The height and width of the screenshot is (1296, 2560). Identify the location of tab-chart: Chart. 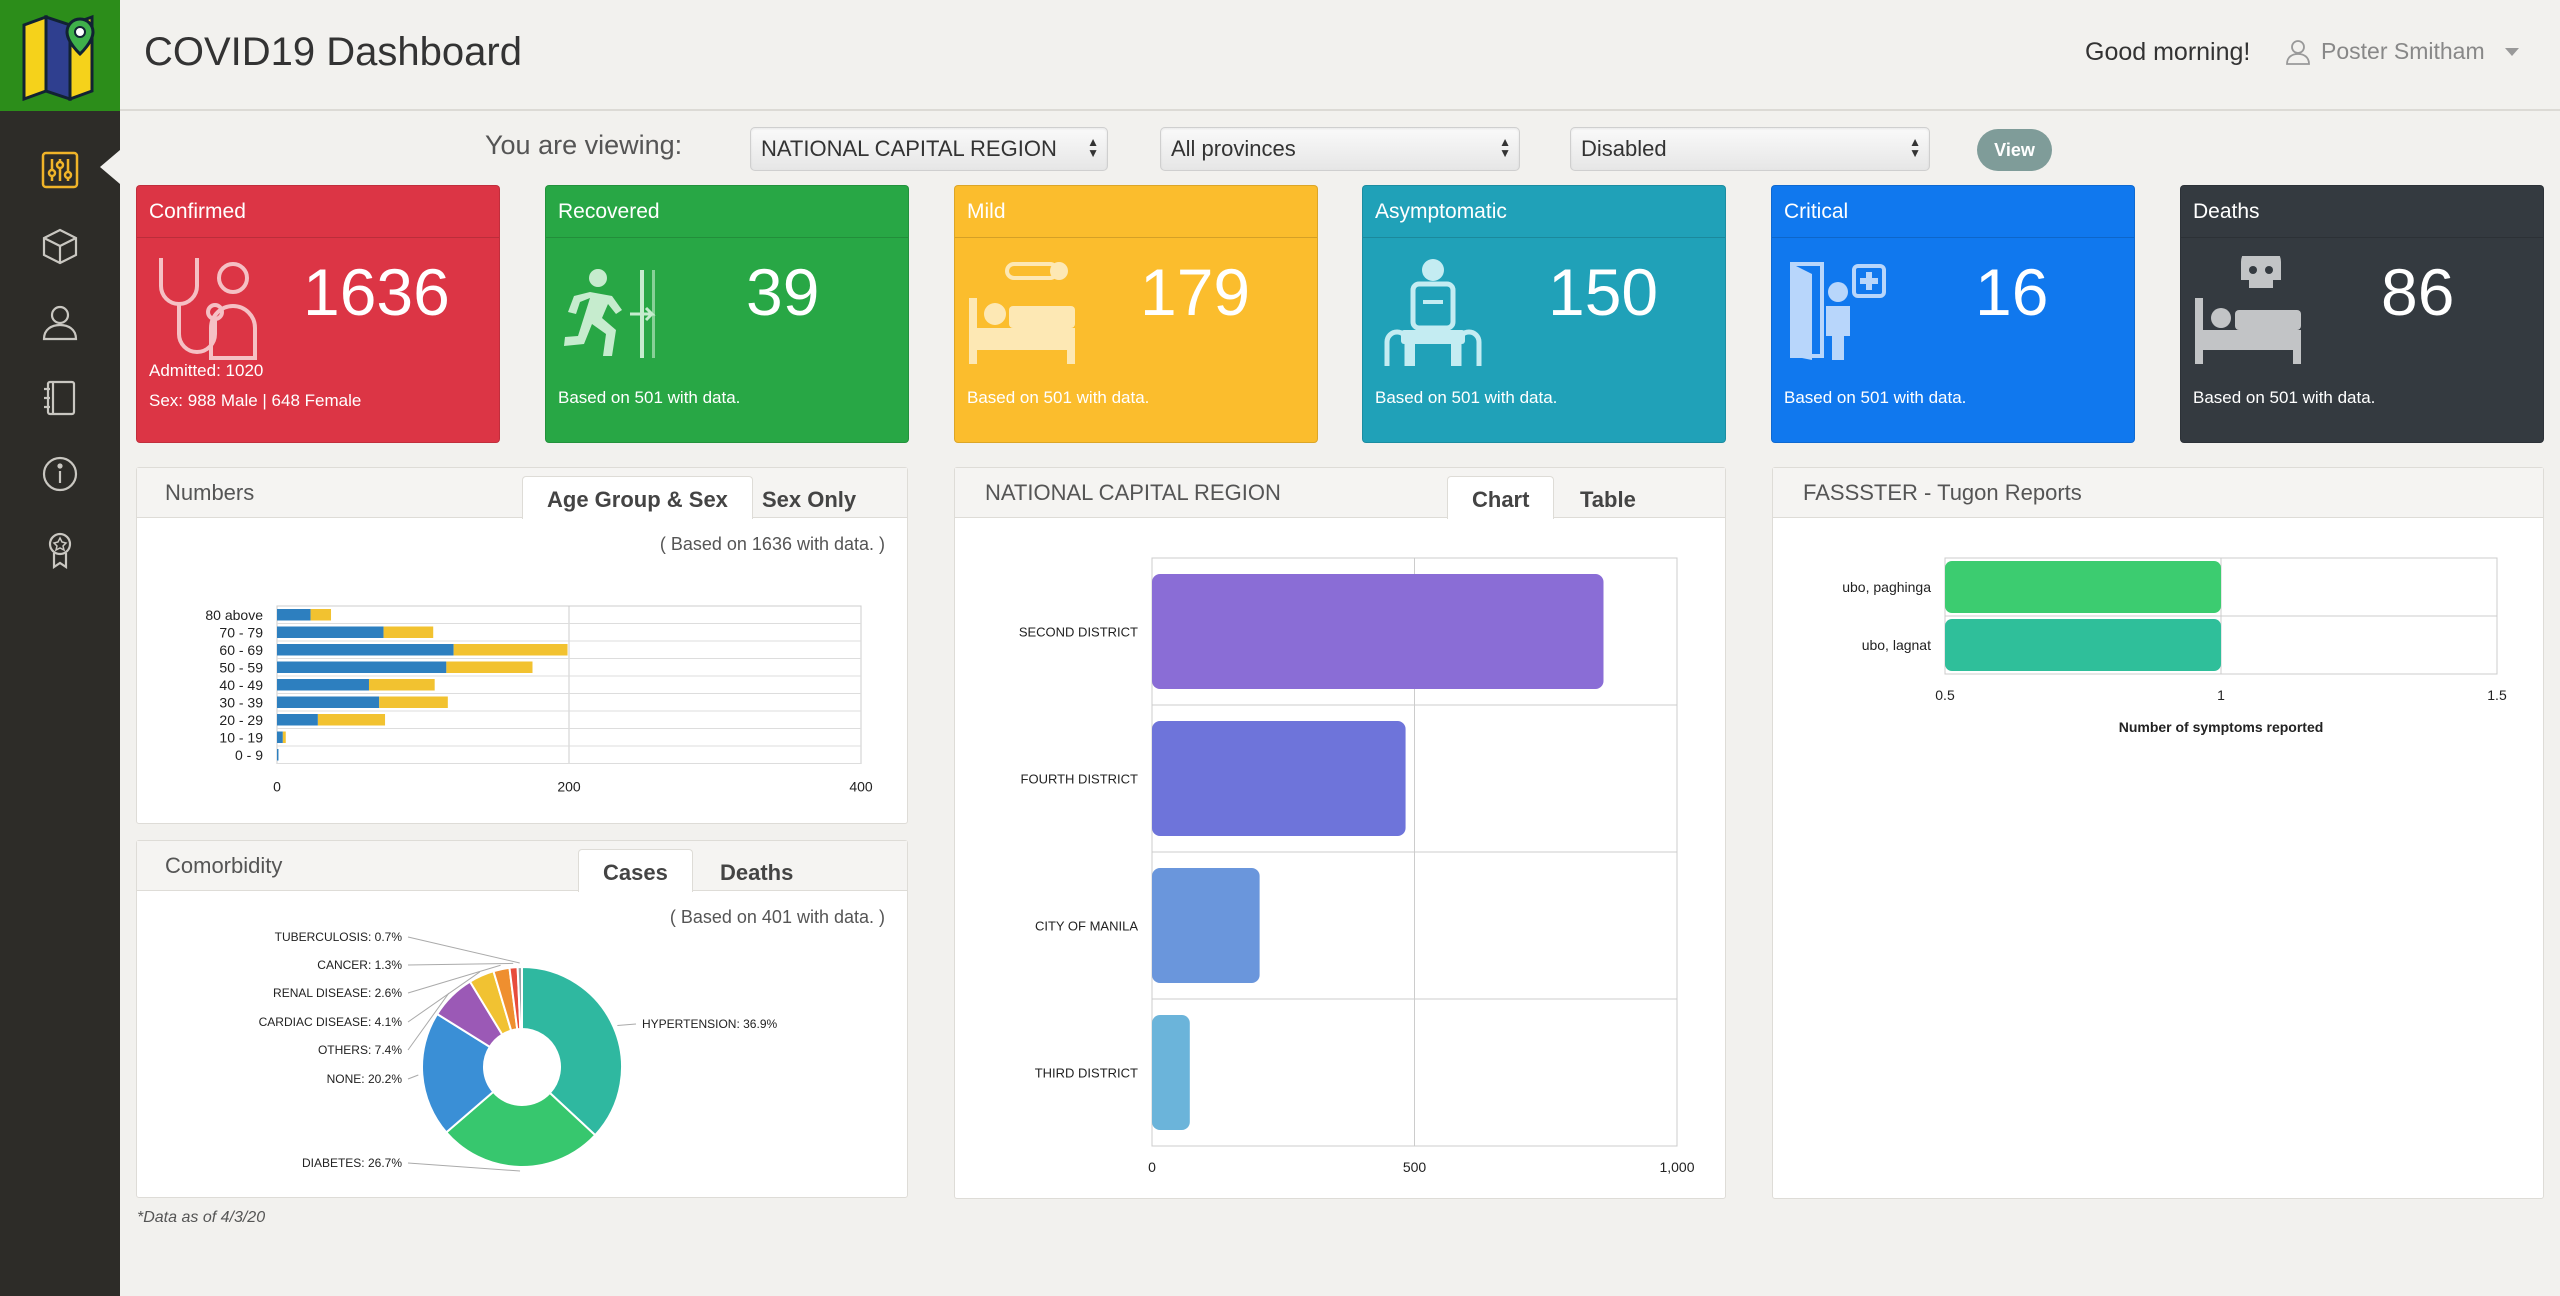
(1501, 497).